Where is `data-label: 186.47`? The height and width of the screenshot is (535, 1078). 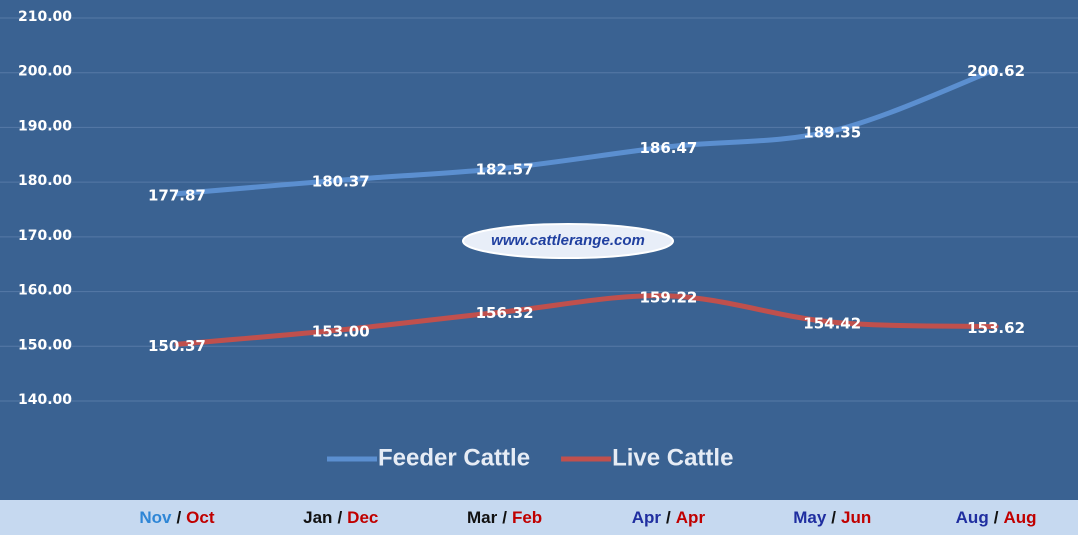
data-label: 186.47 is located at coordinates (668, 148).